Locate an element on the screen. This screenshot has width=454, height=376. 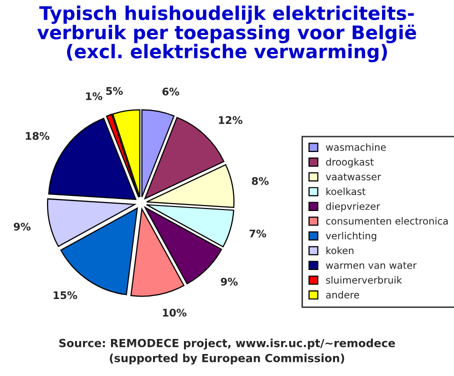
data-label: 10% is located at coordinates (174, 312).